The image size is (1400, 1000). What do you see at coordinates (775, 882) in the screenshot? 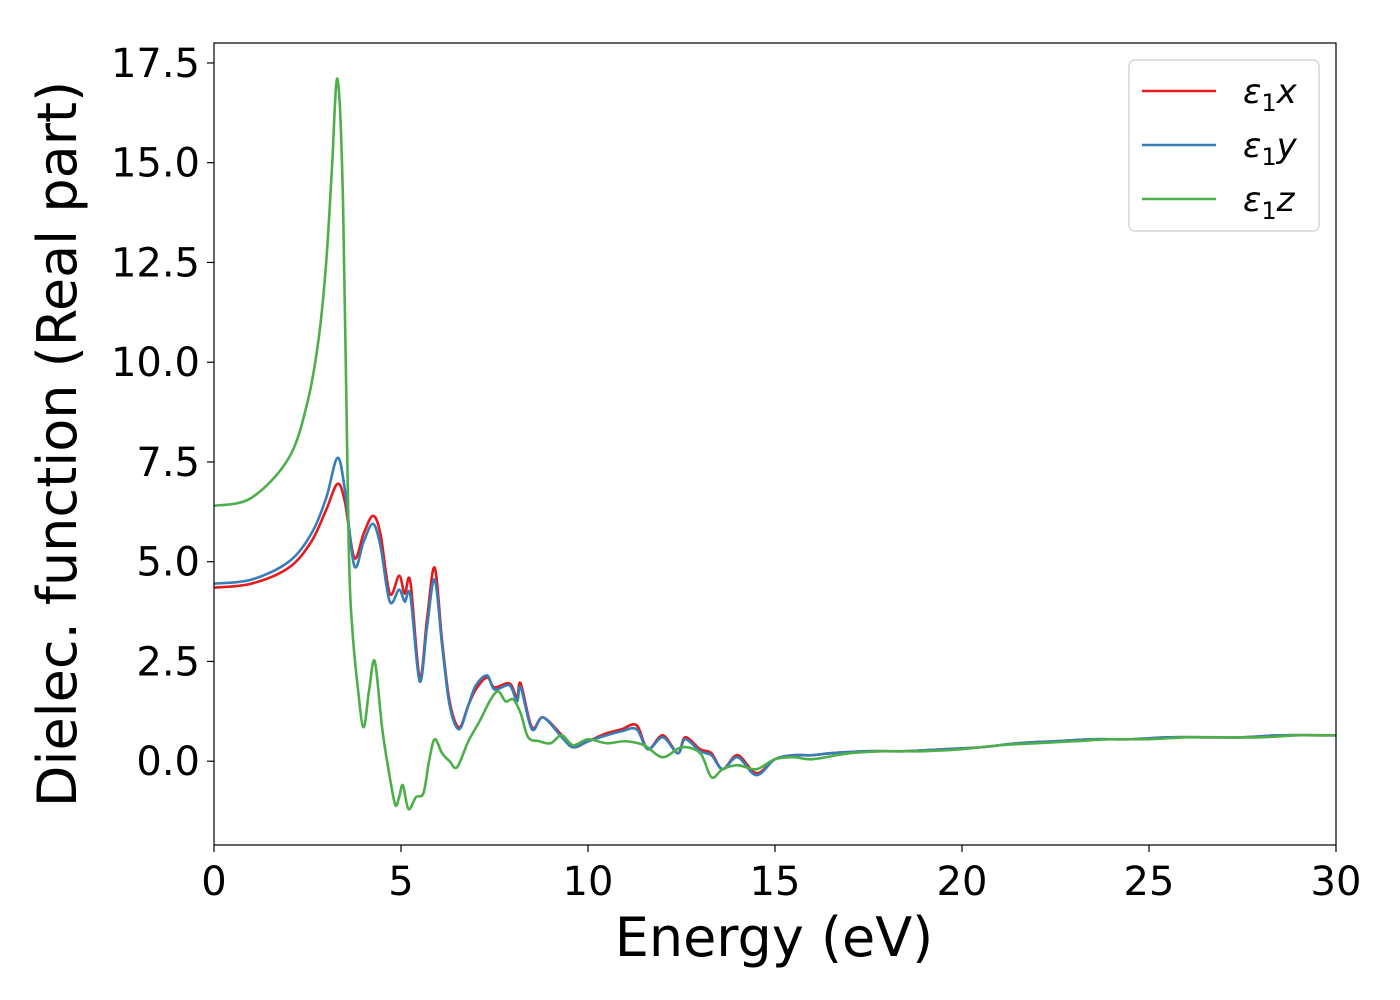
I see `x-tick-label: 15` at bounding box center [775, 882].